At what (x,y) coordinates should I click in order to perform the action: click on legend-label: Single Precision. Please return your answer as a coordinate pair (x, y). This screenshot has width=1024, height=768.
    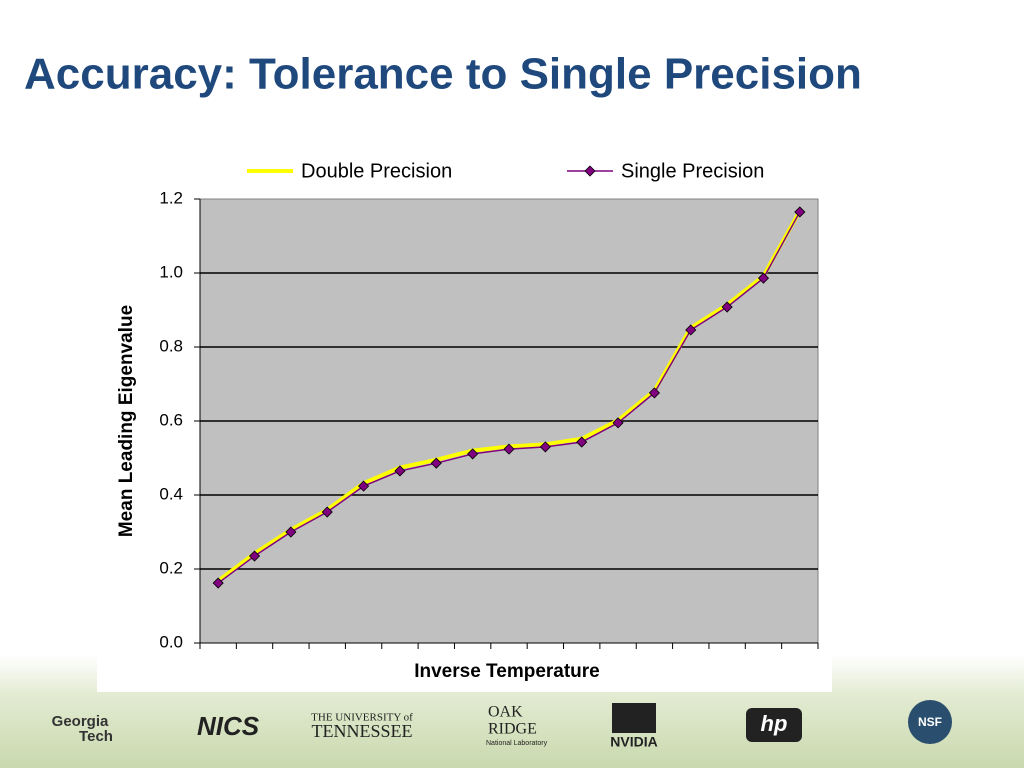
    Looking at the image, I should click on (692, 171).